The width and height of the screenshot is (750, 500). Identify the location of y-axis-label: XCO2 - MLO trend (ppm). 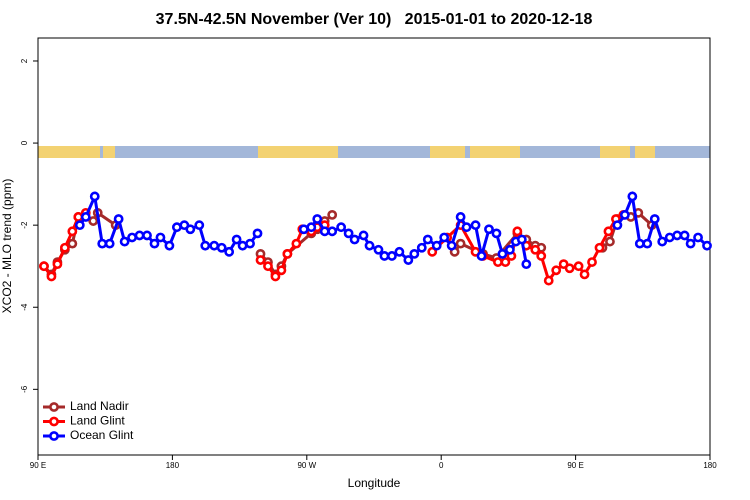
(7, 246).